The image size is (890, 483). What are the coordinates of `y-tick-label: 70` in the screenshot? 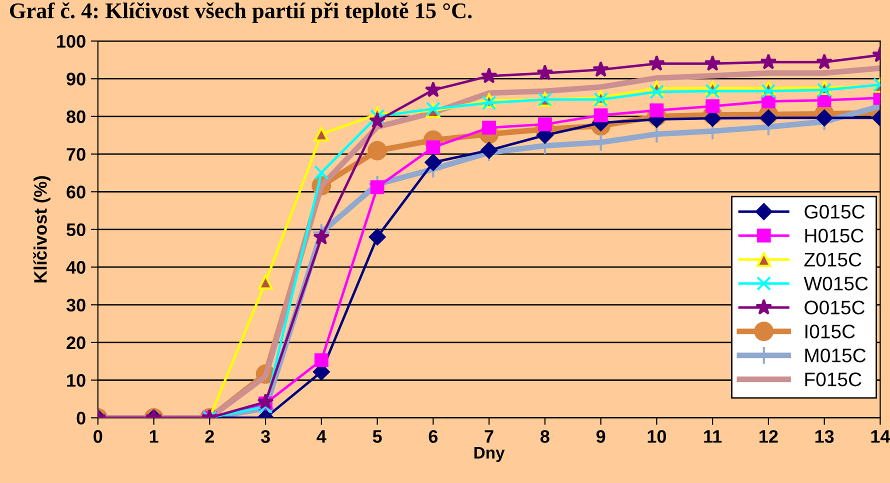 It's located at (76, 154).